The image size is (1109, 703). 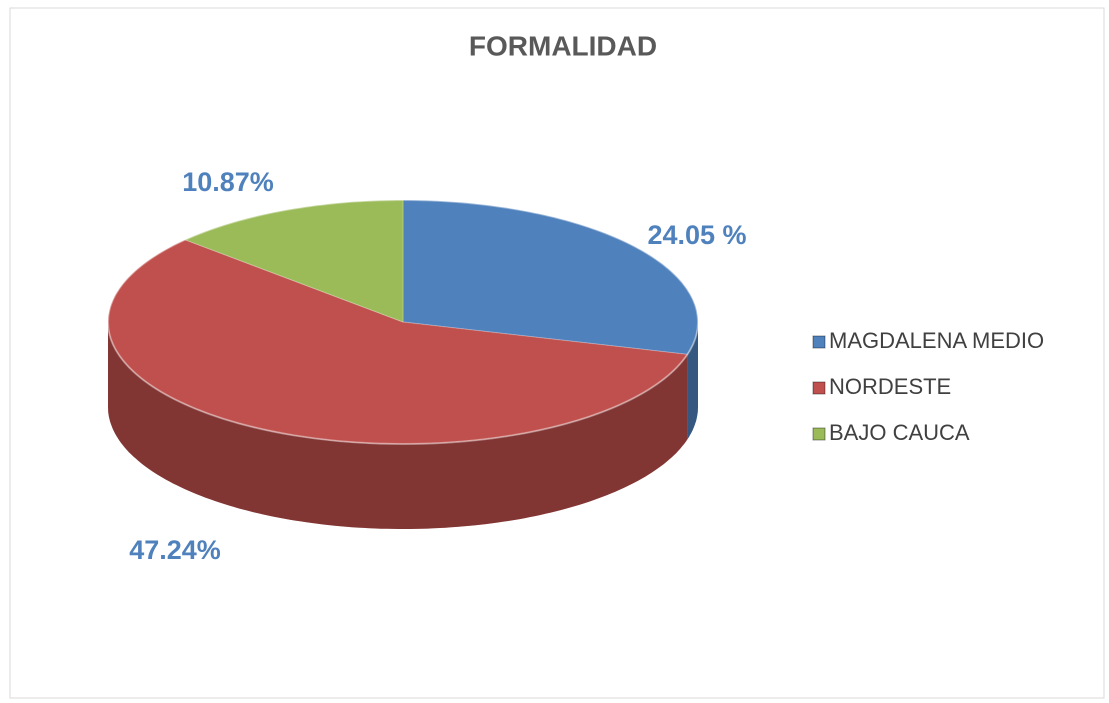 What do you see at coordinates (890, 386) in the screenshot?
I see `legend-label: NORDESTE` at bounding box center [890, 386].